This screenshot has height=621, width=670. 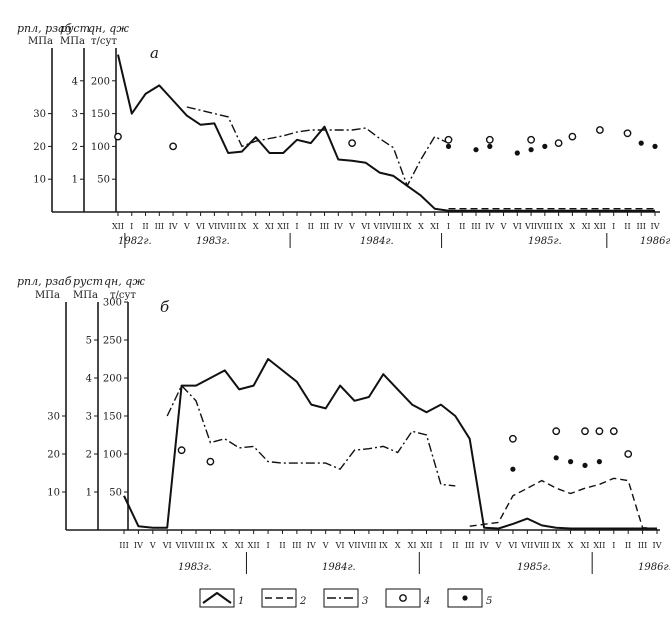 I want to click on legend-label: 1, so click(x=241, y=601).